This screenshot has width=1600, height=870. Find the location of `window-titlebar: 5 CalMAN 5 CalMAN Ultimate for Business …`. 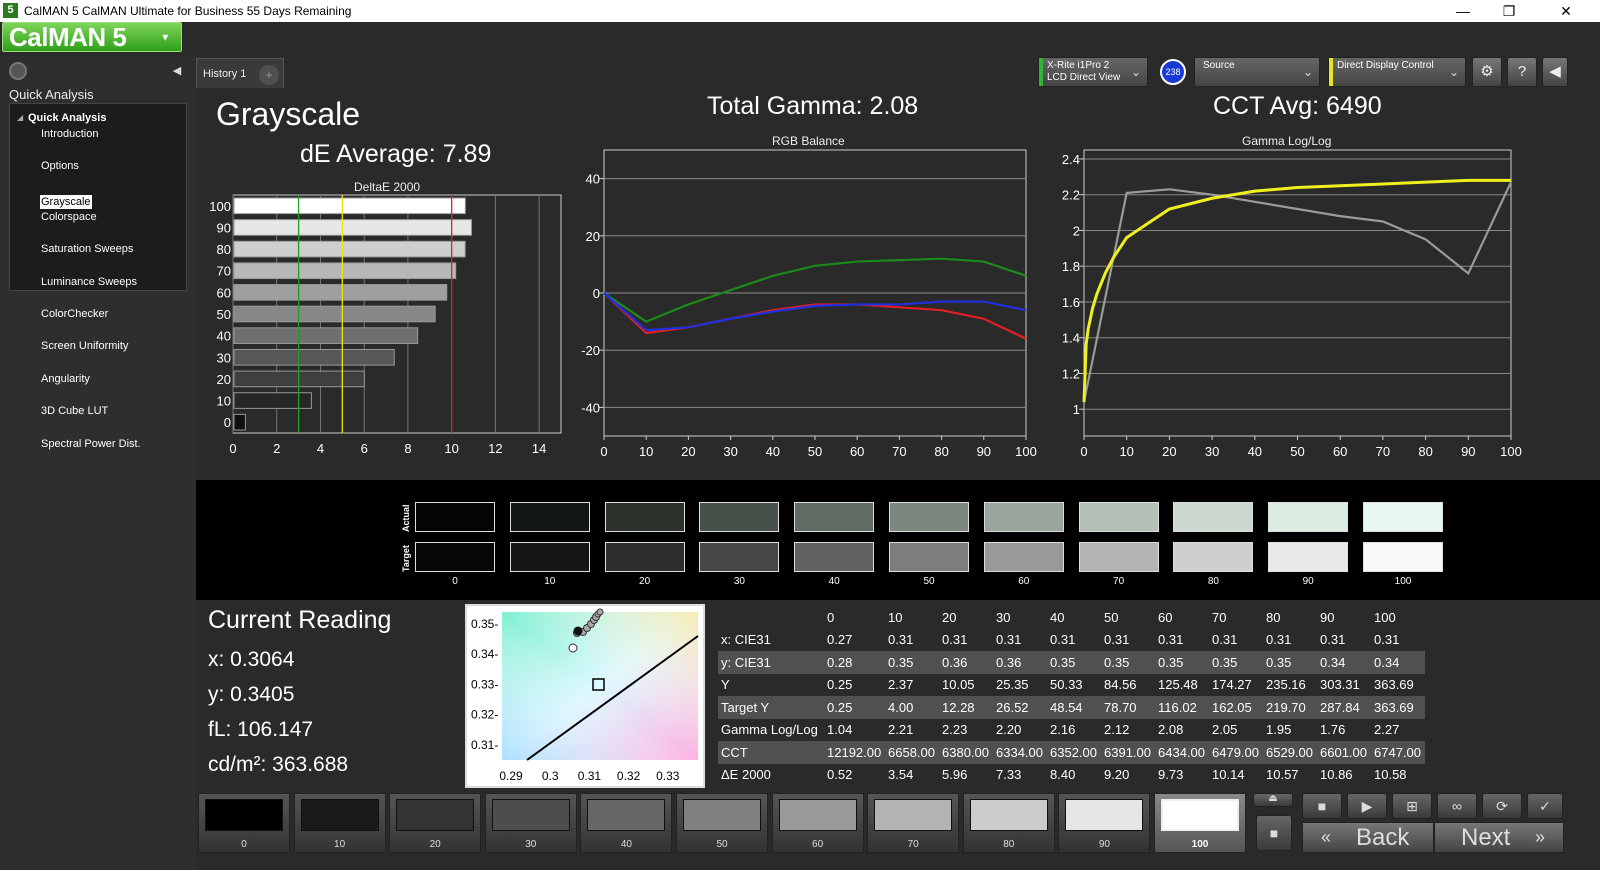

window-titlebar: 5 CalMAN 5 CalMAN Ultimate for Business … is located at coordinates (800, 11).